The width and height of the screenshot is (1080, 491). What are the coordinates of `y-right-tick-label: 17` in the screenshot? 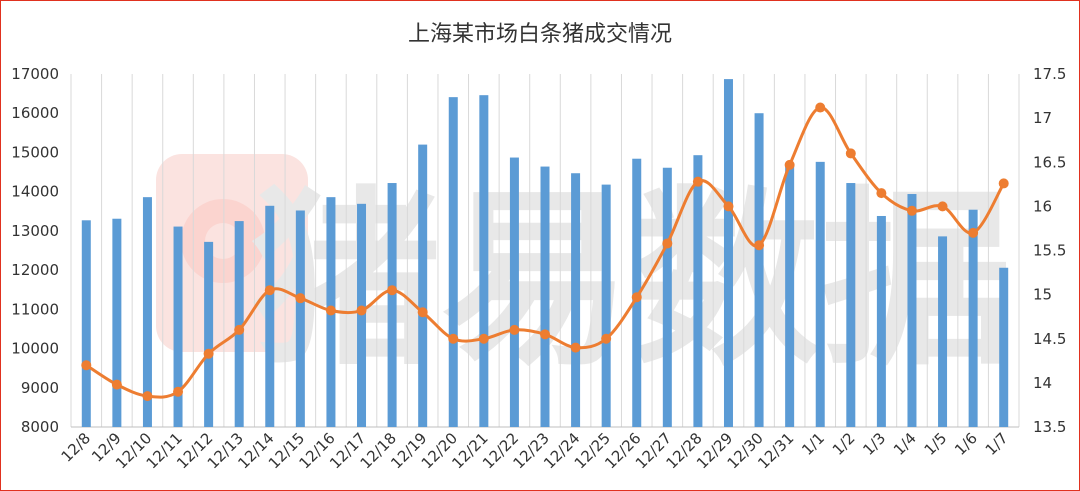 It's located at (1042, 118).